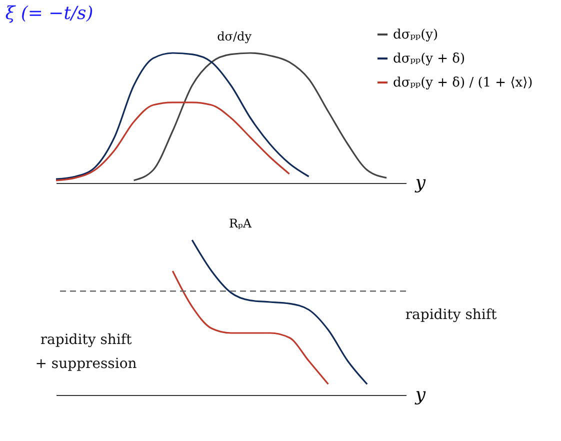 The width and height of the screenshot is (561, 441). I want to click on legend-label: dσₚₚ(y), so click(415, 35).